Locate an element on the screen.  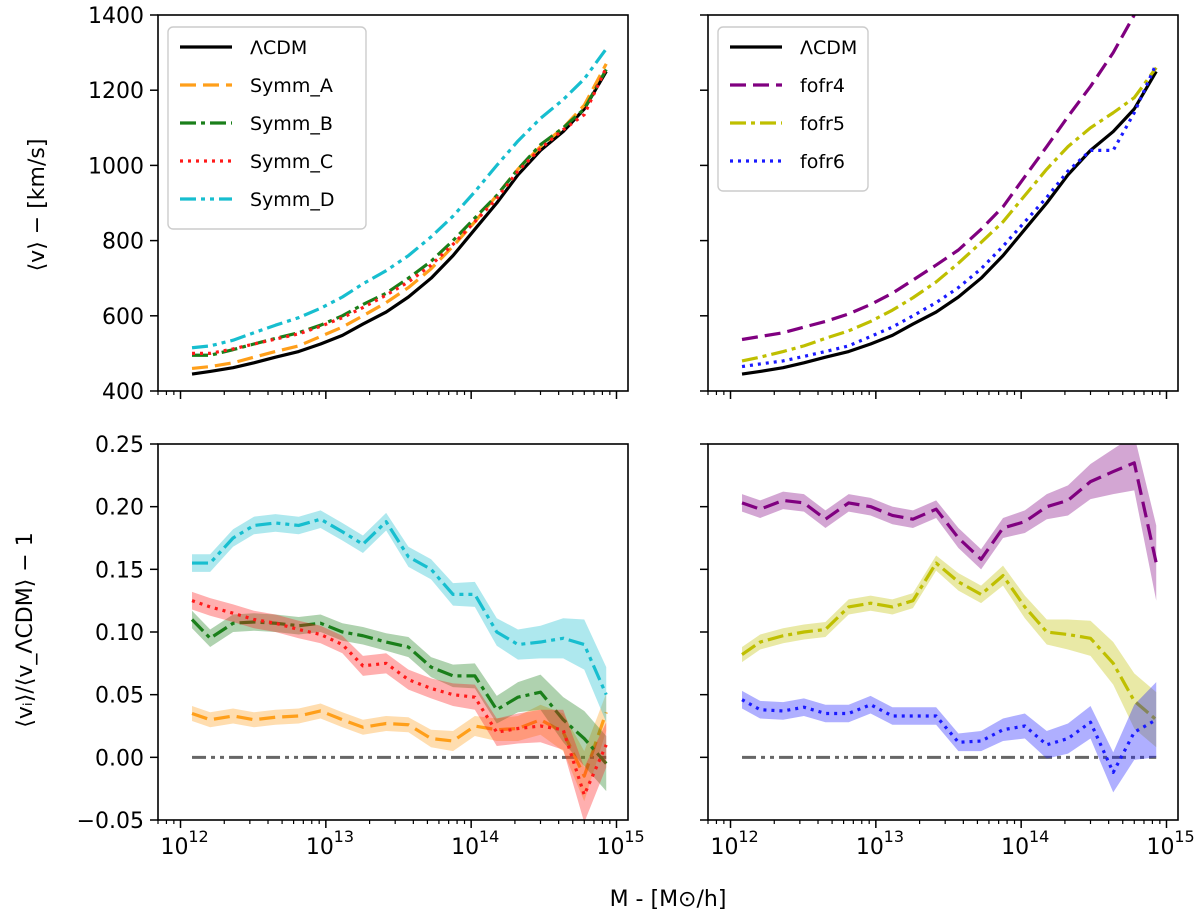
band-Symm_D is located at coordinates (399, 616).